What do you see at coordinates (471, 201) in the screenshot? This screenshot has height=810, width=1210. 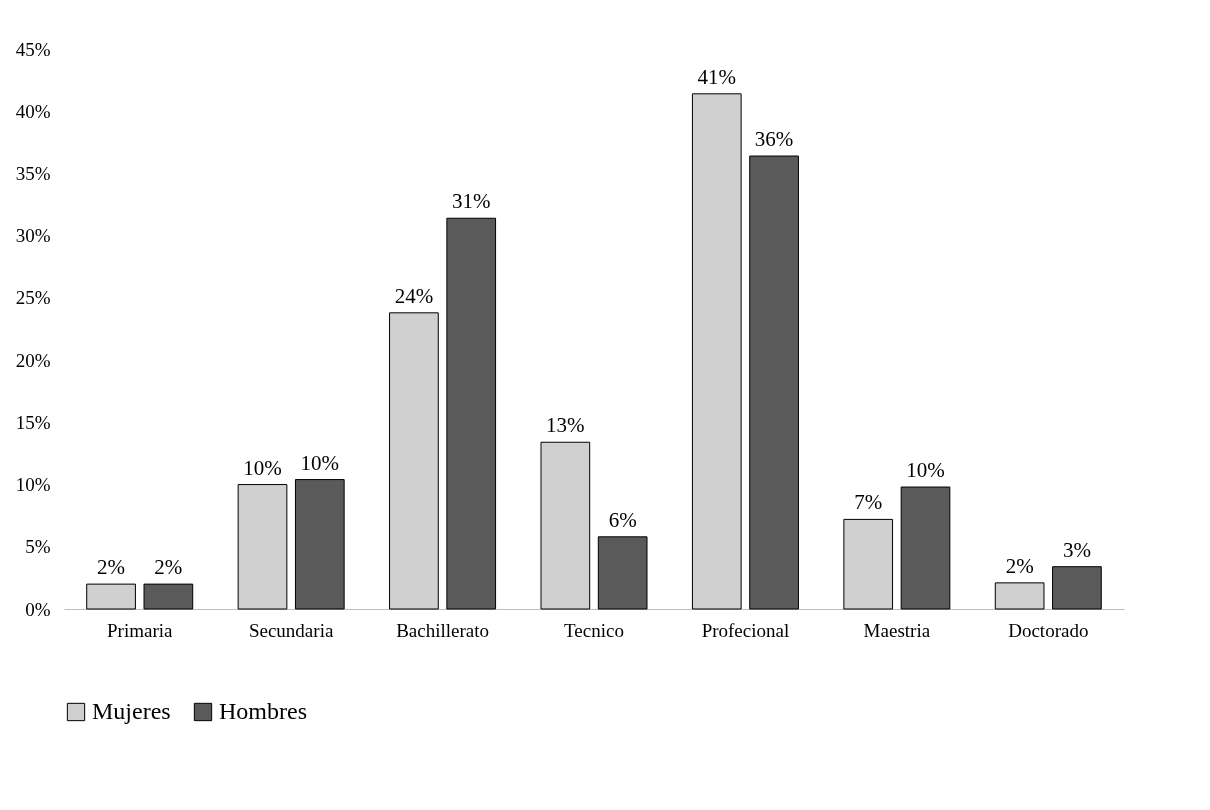 I see `data-label: 31%` at bounding box center [471, 201].